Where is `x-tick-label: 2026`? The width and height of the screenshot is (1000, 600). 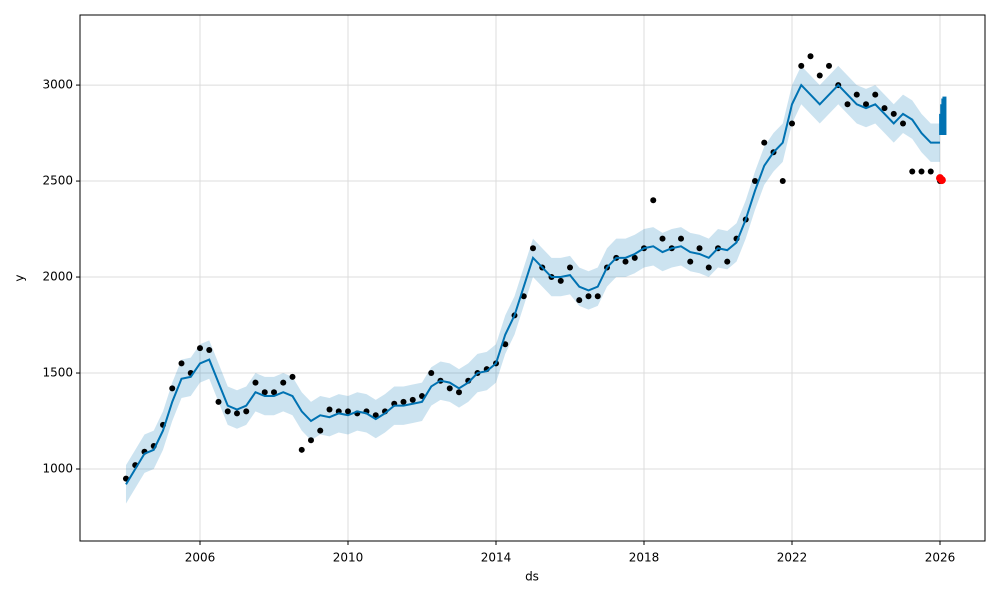 x-tick-label: 2026 is located at coordinates (940, 558).